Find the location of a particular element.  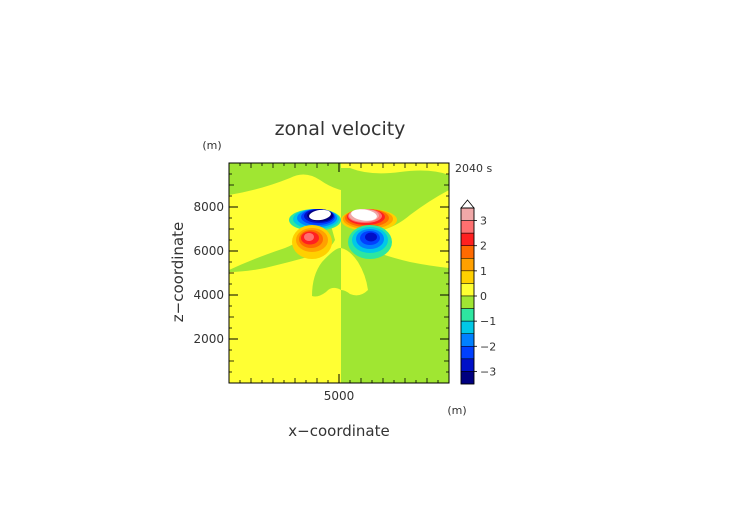

colorbar-tick-label: −2 is located at coordinates (488, 346).